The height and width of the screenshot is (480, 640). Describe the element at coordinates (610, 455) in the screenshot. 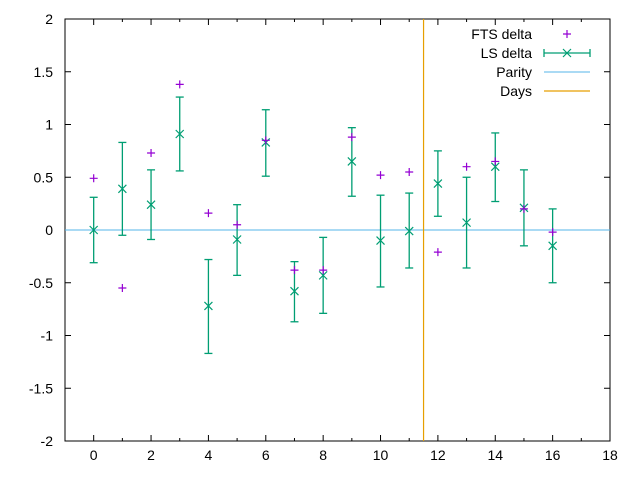

I see `x-tick-label: 18` at that location.